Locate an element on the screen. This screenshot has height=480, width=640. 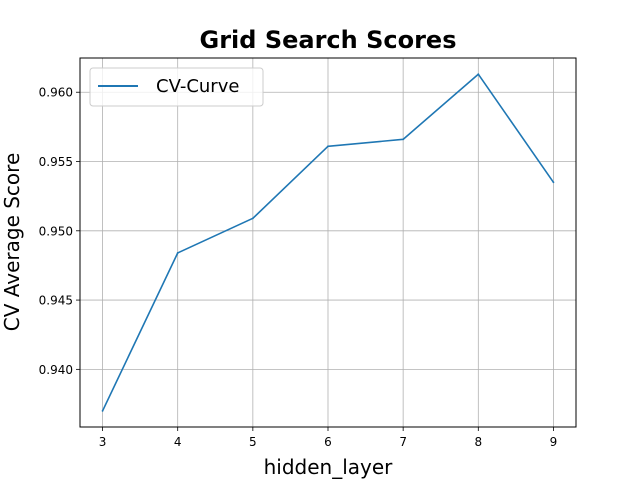
legend-label-cv-curve: CV-Curve is located at coordinates (197, 86).